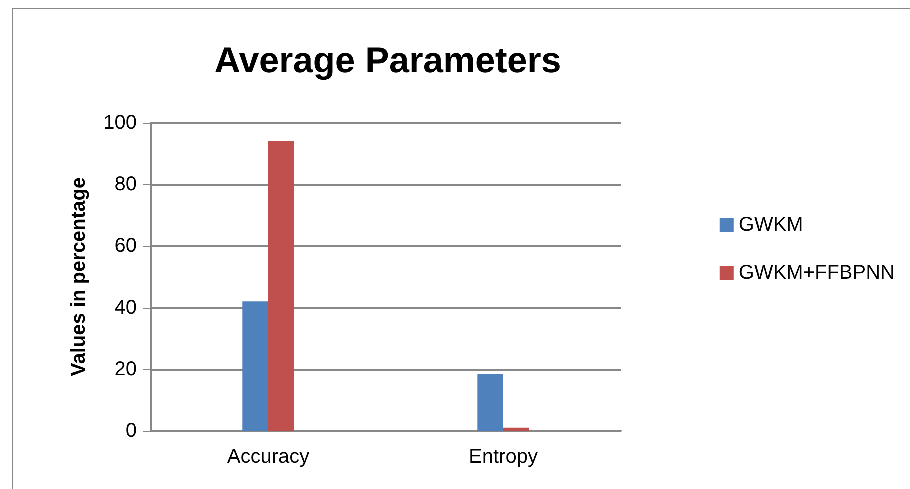  I want to click on x-tick-label: Accuracy, so click(268, 457).